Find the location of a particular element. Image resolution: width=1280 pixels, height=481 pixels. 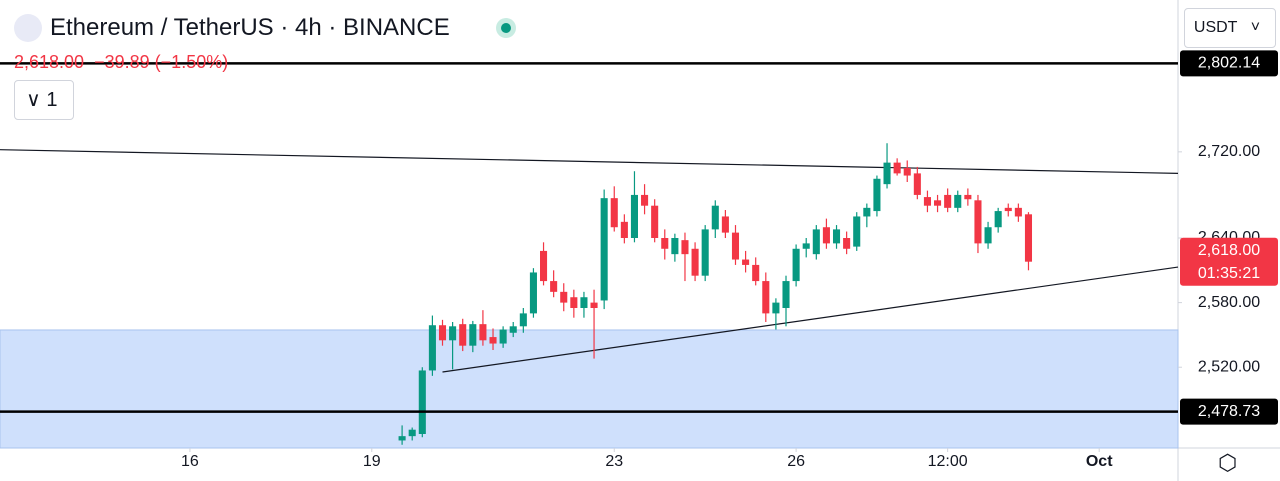

change-pct: (−1.50%) is located at coordinates (191, 62).